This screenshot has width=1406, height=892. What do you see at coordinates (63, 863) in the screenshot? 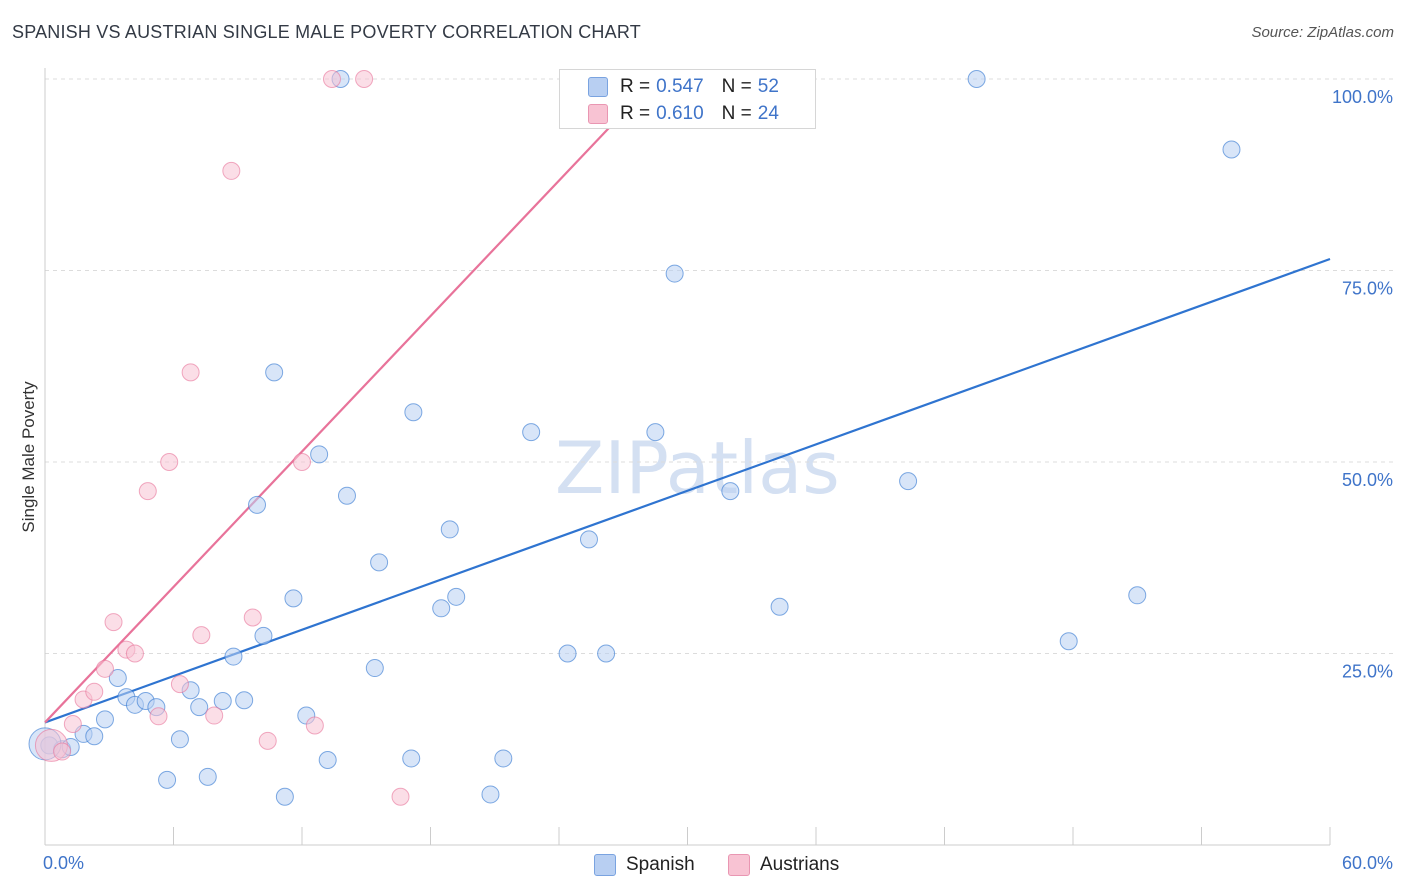
I see `x-tick-label-min: 0.0%` at bounding box center [63, 863].